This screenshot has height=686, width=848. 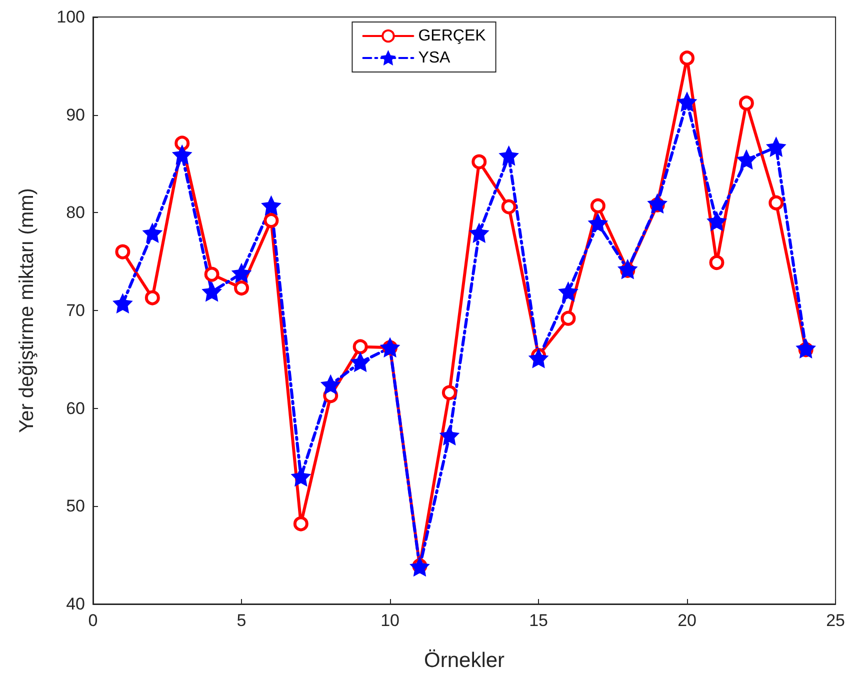 I want to click on y-tick-label: 90, so click(x=75, y=114).